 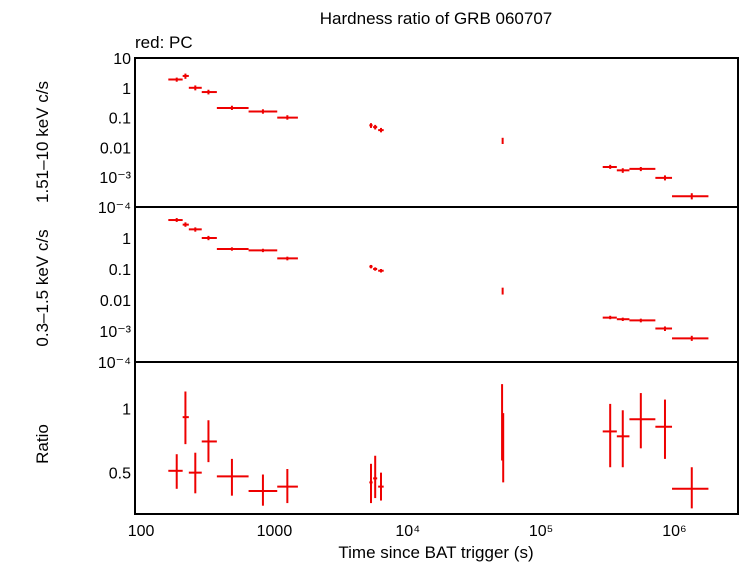 What do you see at coordinates (42, 142) in the screenshot?
I see `top-ylabel: 1.51–10 keV c/s` at bounding box center [42, 142].